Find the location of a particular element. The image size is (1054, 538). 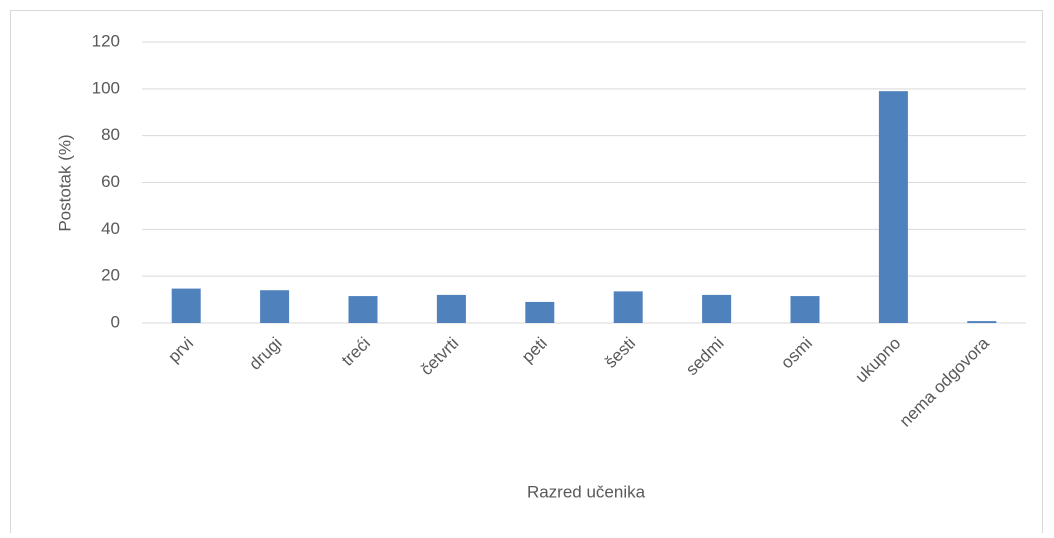

y-tick-label: 40 is located at coordinates (110, 228).